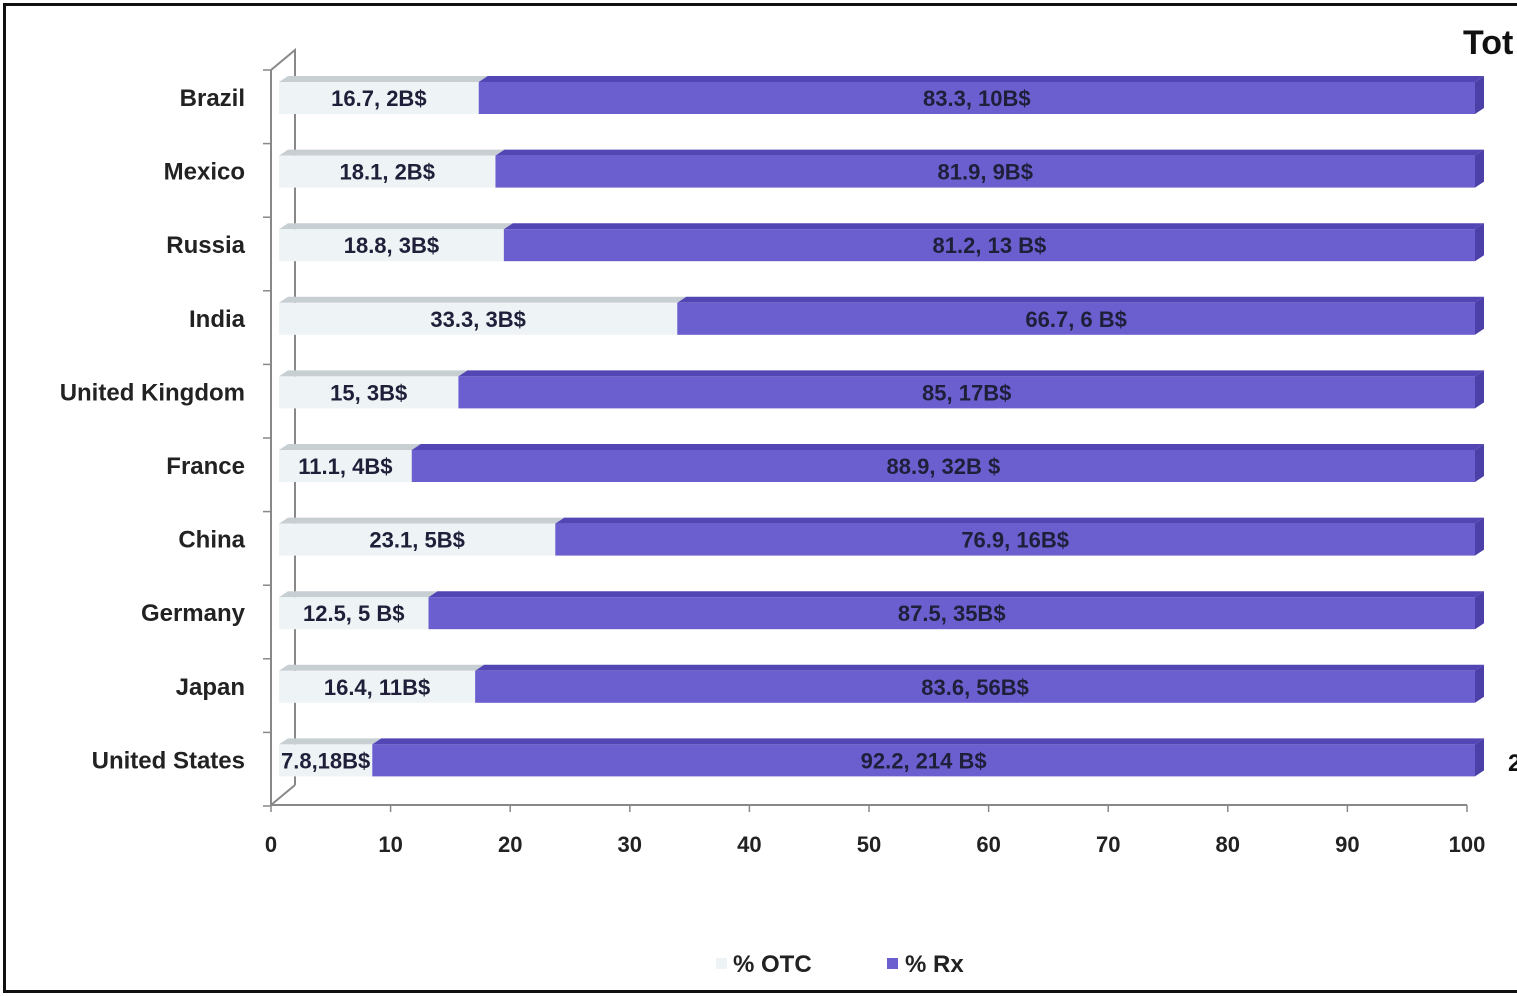 This screenshot has height=996, width=1517. I want to click on data-label-otc: 16.7, 2B$, so click(378, 98).